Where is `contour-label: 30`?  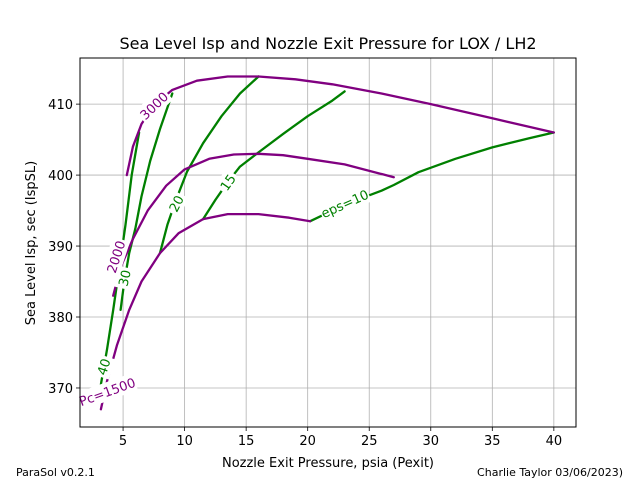 contour-label: 30 is located at coordinates (126, 278).